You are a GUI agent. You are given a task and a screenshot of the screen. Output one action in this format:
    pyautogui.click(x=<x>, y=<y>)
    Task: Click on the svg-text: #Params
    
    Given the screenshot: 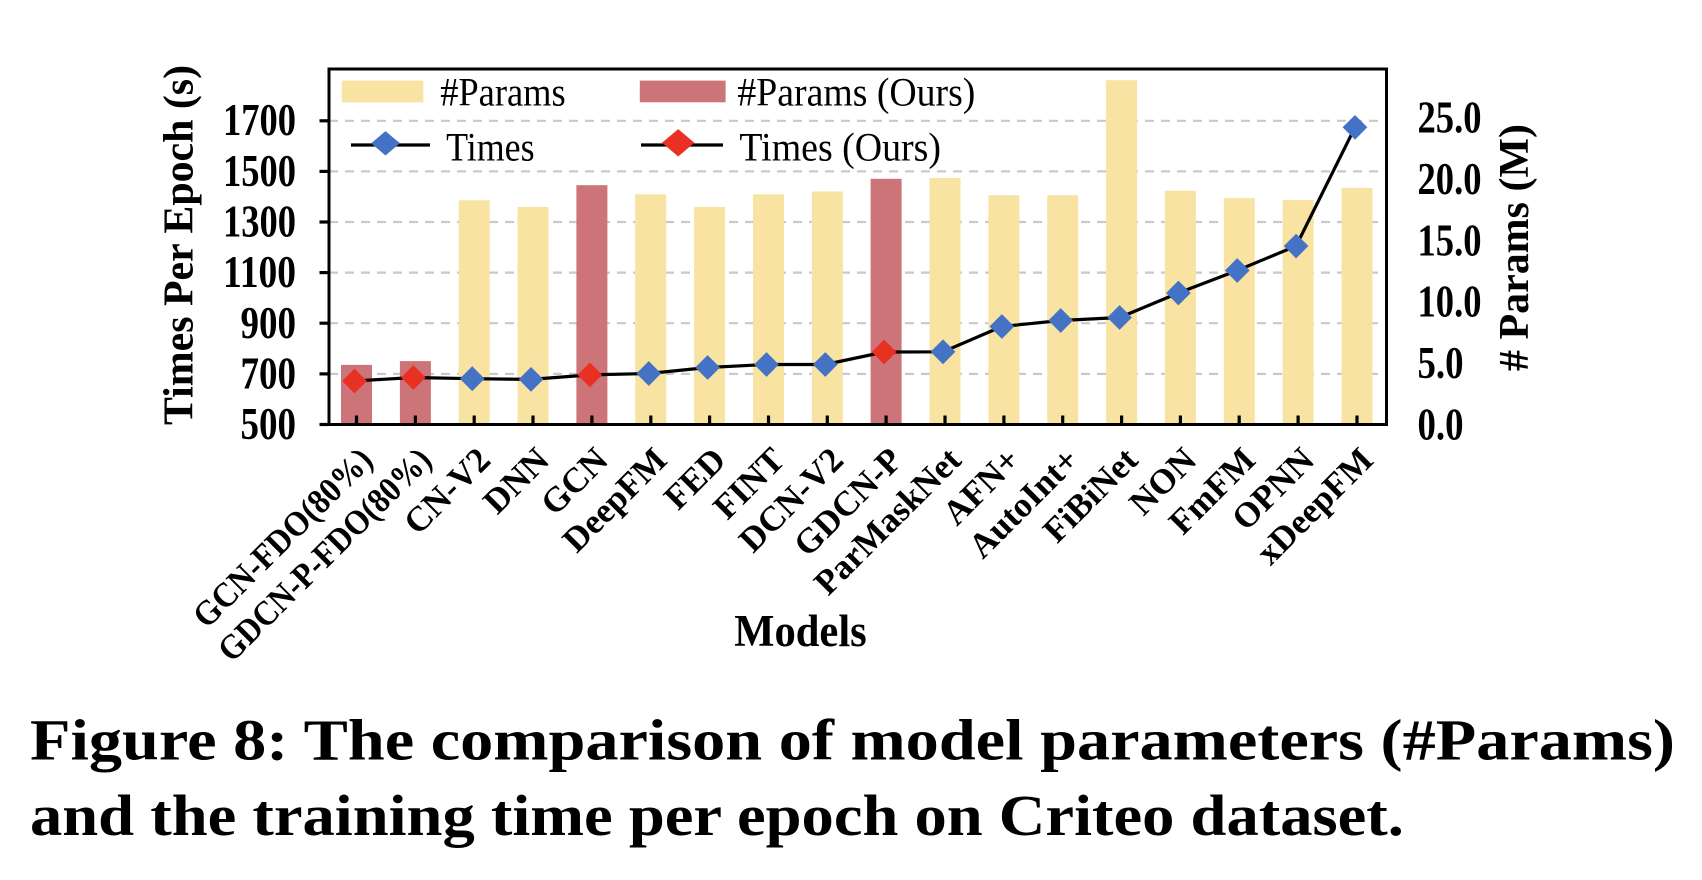 What is the action you would take?
    pyautogui.click(x=503, y=91)
    